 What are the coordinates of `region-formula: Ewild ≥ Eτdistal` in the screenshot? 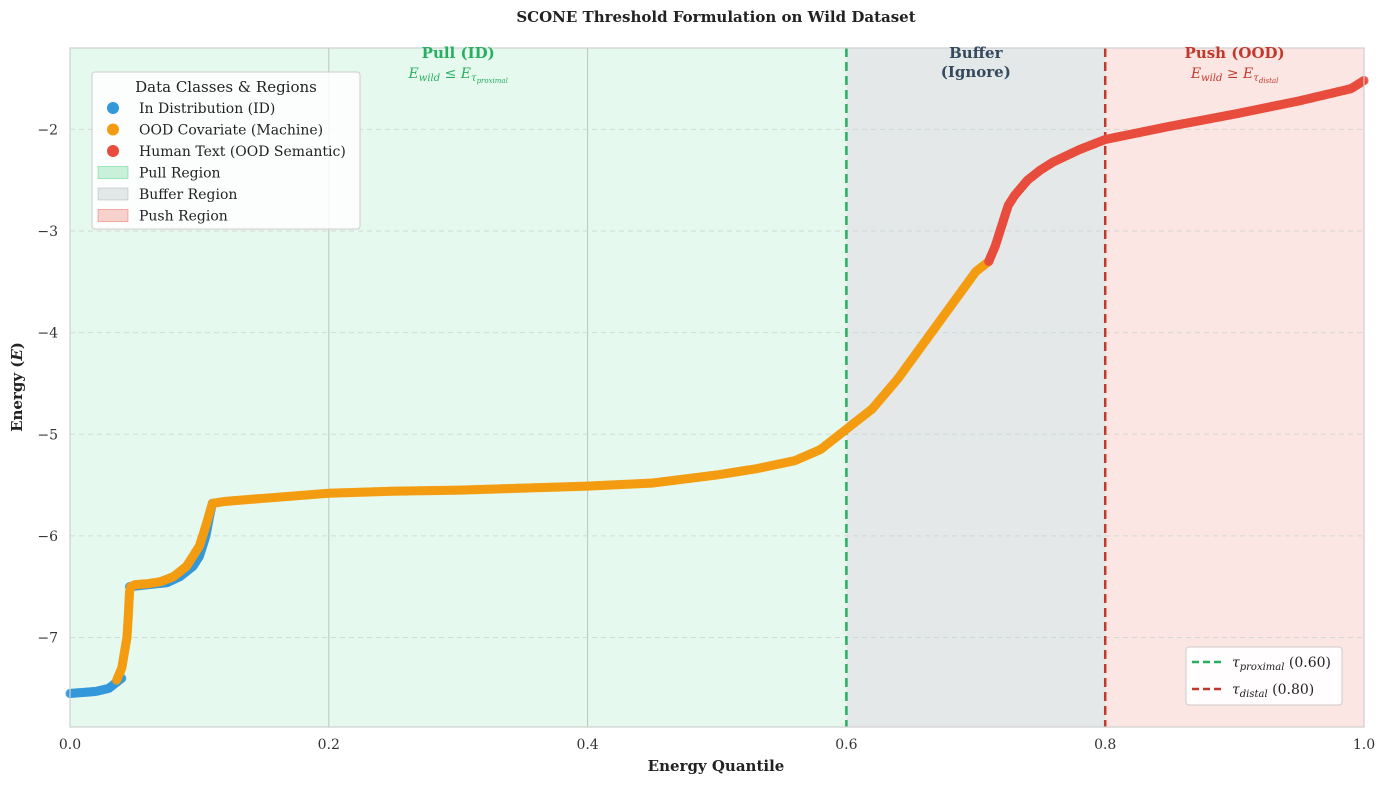 It's located at (1234, 75).